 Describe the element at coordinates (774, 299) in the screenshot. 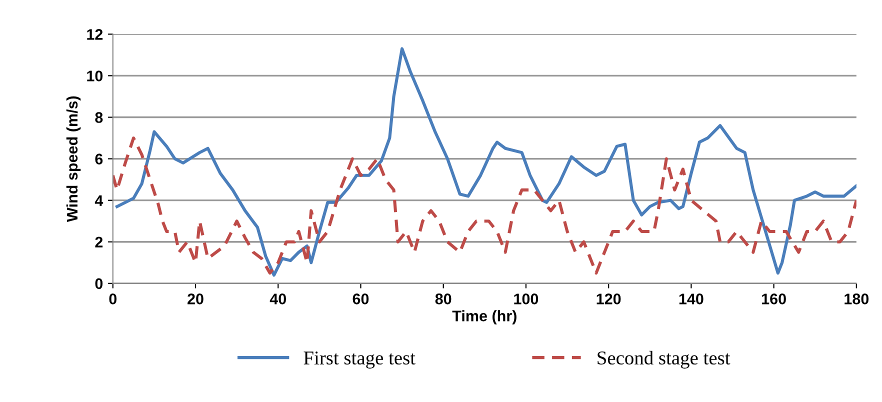

I see `x-tick-label: 160` at that location.